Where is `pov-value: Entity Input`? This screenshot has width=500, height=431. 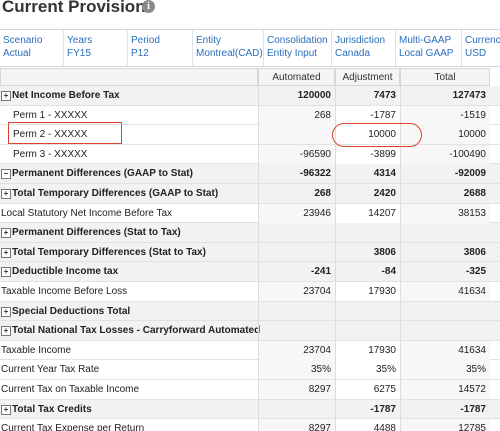
pov-value: Entity Input is located at coordinates (292, 53).